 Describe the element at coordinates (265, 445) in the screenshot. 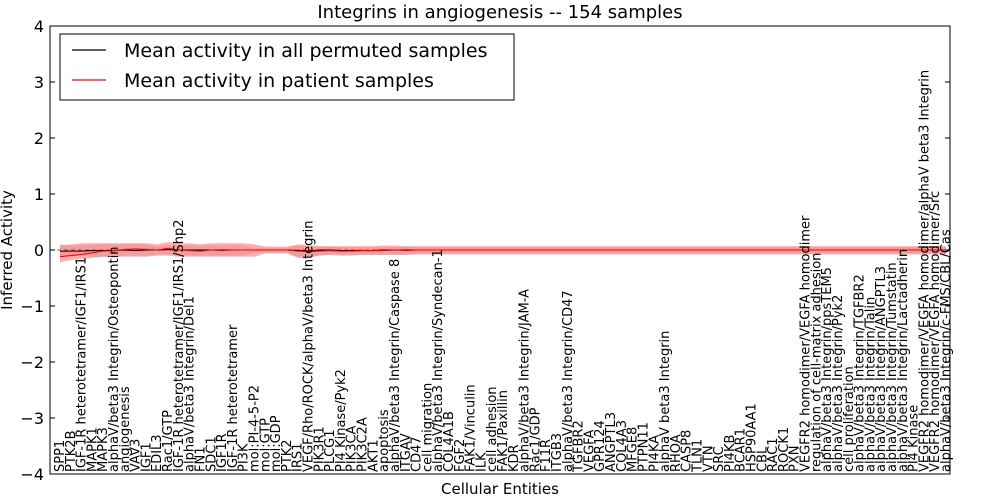

I see `x-tick-label: mol:GTP` at that location.